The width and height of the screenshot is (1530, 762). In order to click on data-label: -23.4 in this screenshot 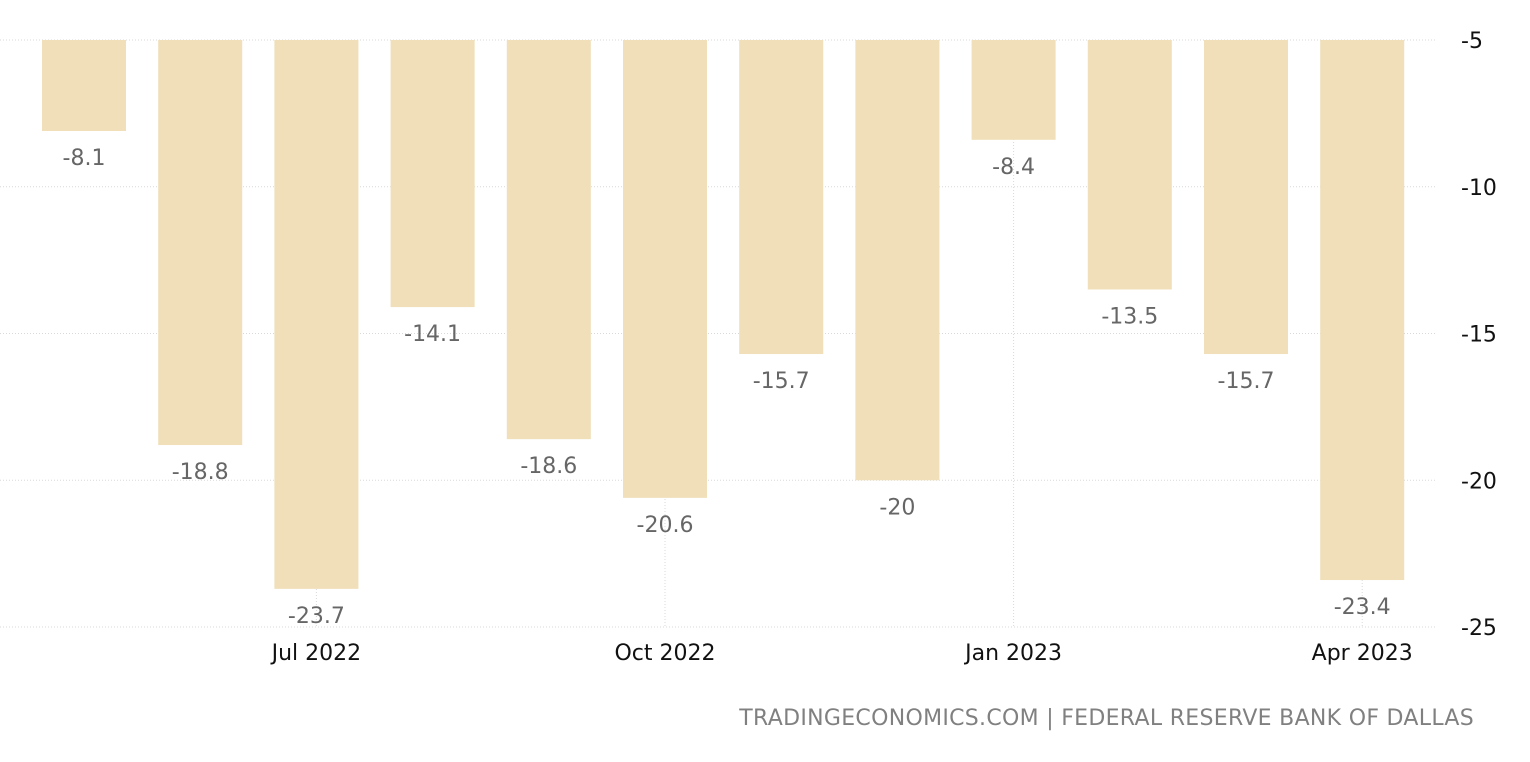, I will do `click(1362, 607)`.